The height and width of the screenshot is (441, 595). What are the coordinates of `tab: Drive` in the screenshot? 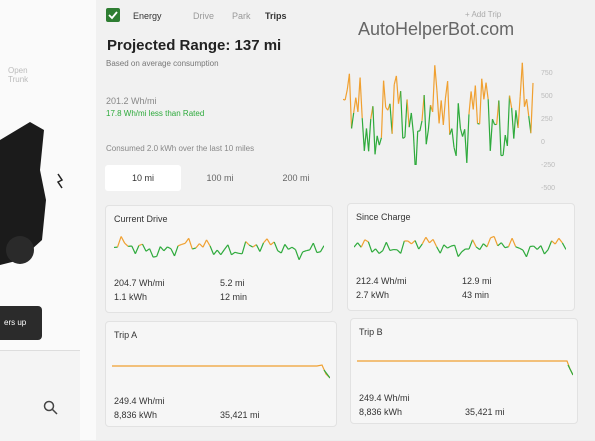 It's located at (203, 16).